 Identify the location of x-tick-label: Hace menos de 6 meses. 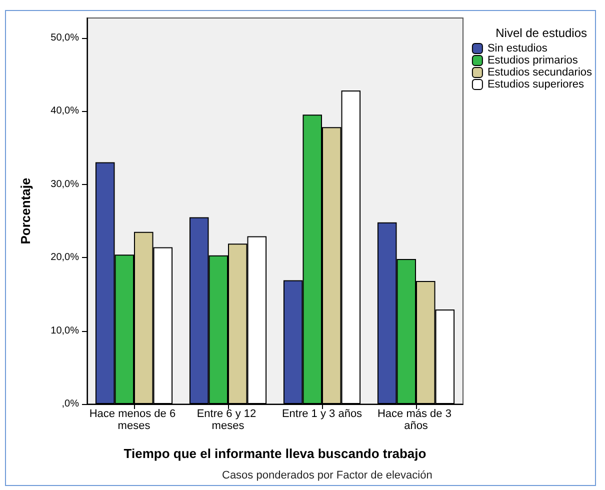
(134, 420).